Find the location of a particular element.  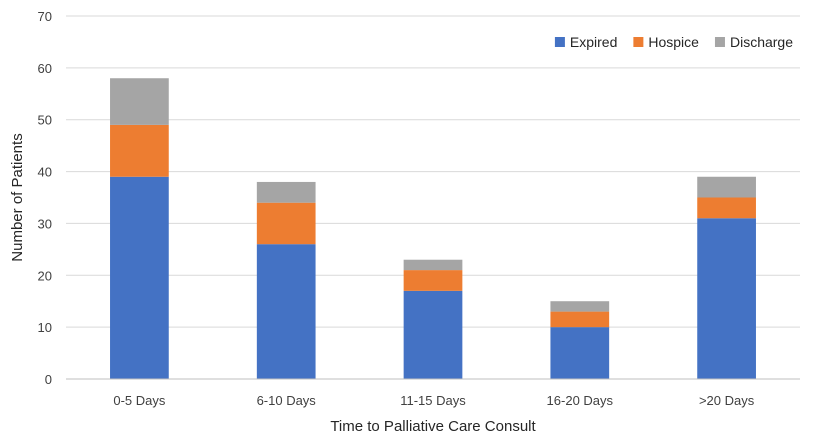

x-tick-label: 11-15 Days is located at coordinates (433, 400).